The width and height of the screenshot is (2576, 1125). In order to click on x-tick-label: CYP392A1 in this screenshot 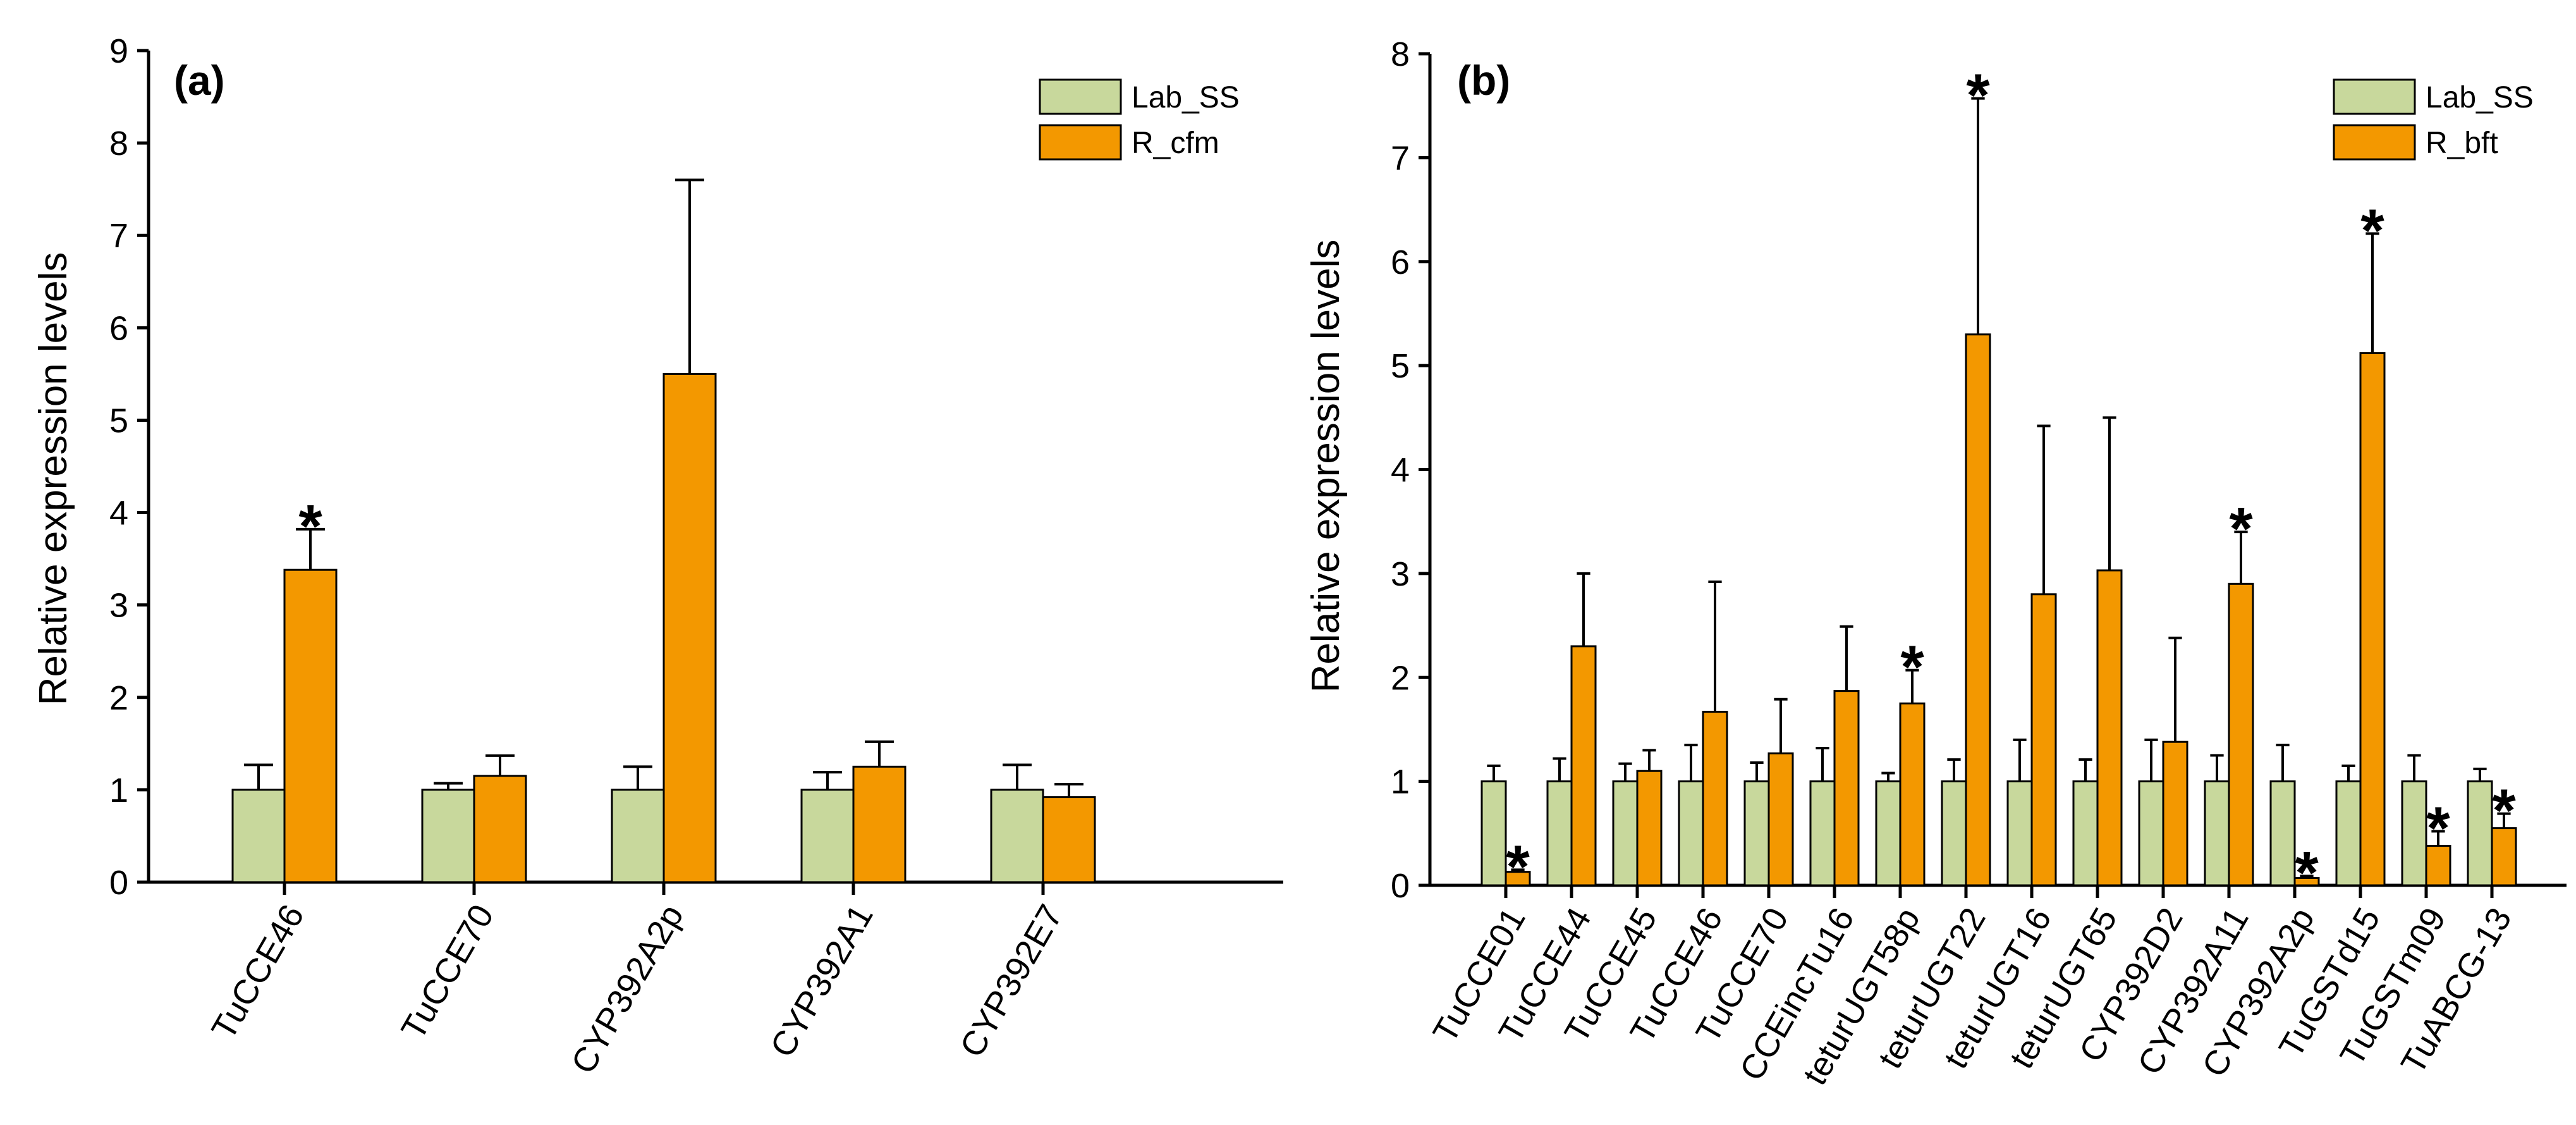, I will do `click(822, 980)`.